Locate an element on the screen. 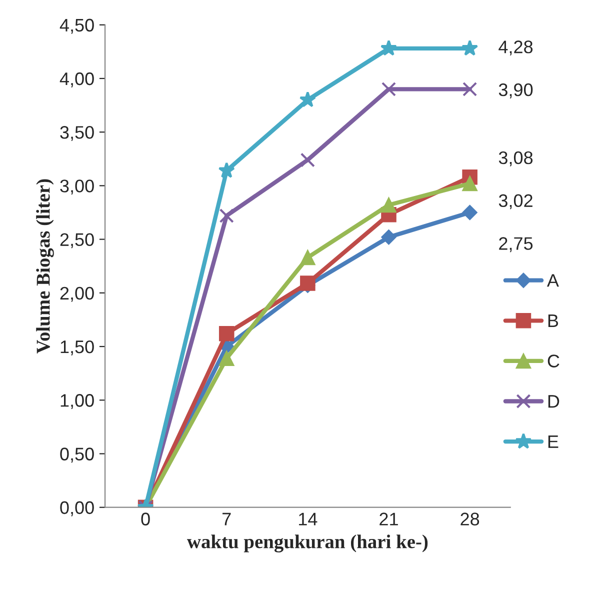 Image resolution: width=590 pixels, height=592 pixels. legend-label: C is located at coordinates (554, 361).